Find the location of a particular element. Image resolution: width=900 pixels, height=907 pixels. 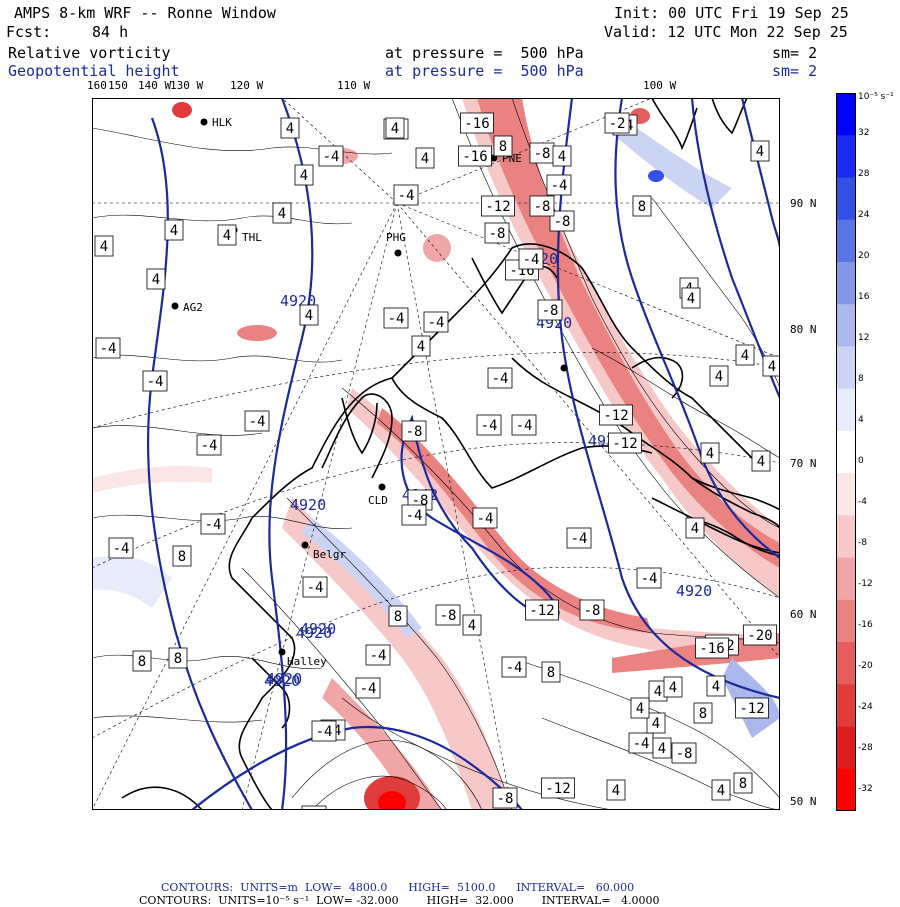

vorticity-label: 8 is located at coordinates (743, 783).